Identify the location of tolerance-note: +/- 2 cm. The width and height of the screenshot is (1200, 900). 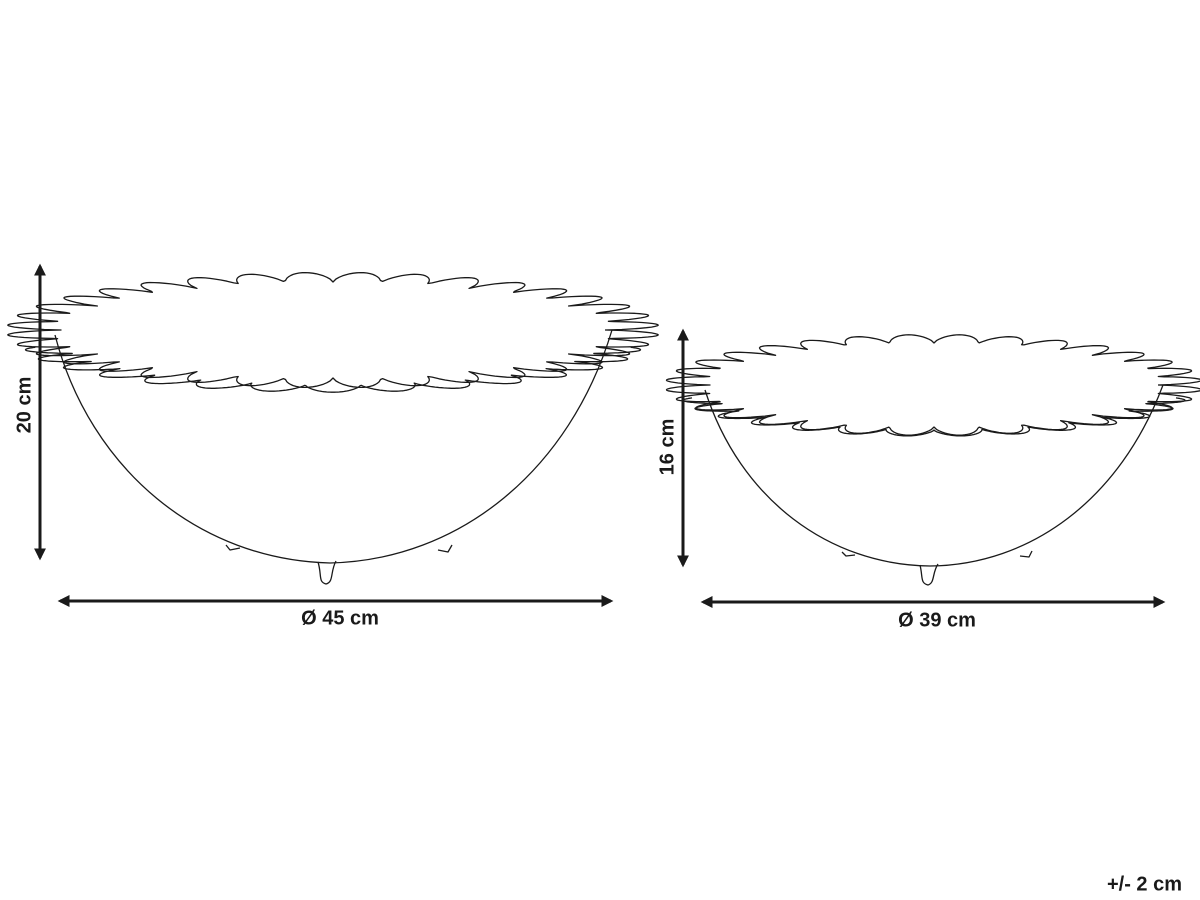
(1144, 884).